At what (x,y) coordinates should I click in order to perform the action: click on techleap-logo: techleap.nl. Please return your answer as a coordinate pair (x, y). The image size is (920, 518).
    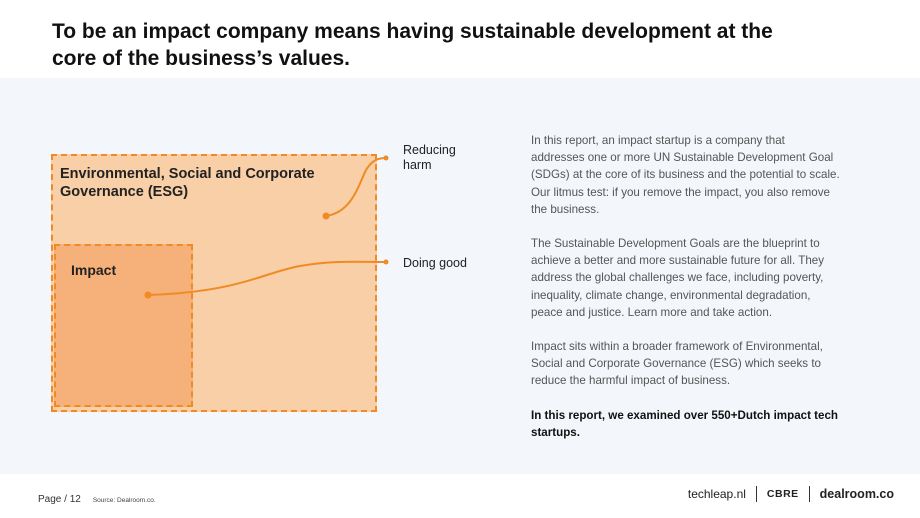
    Looking at the image, I should click on (716, 494).